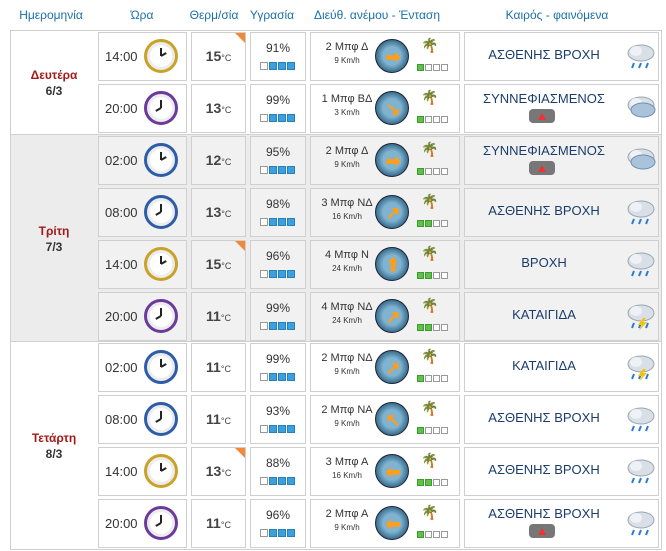  I want to click on day-label: Δευτέρα 6/3, so click(54, 83).